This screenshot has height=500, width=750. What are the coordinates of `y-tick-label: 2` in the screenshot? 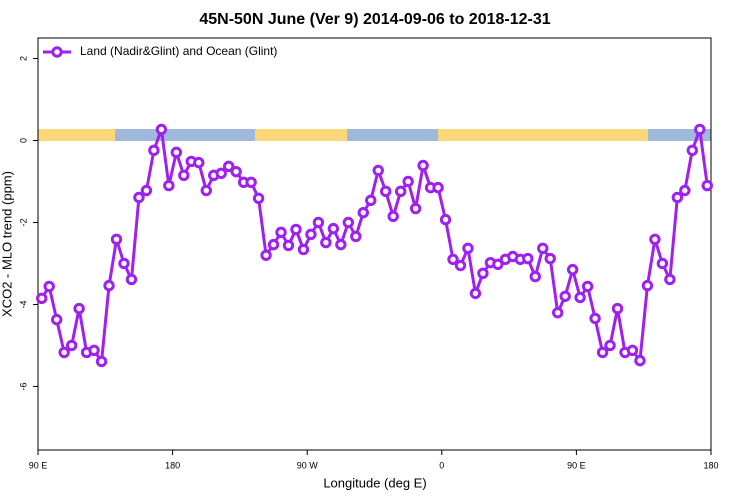 It's located at (23, 58).